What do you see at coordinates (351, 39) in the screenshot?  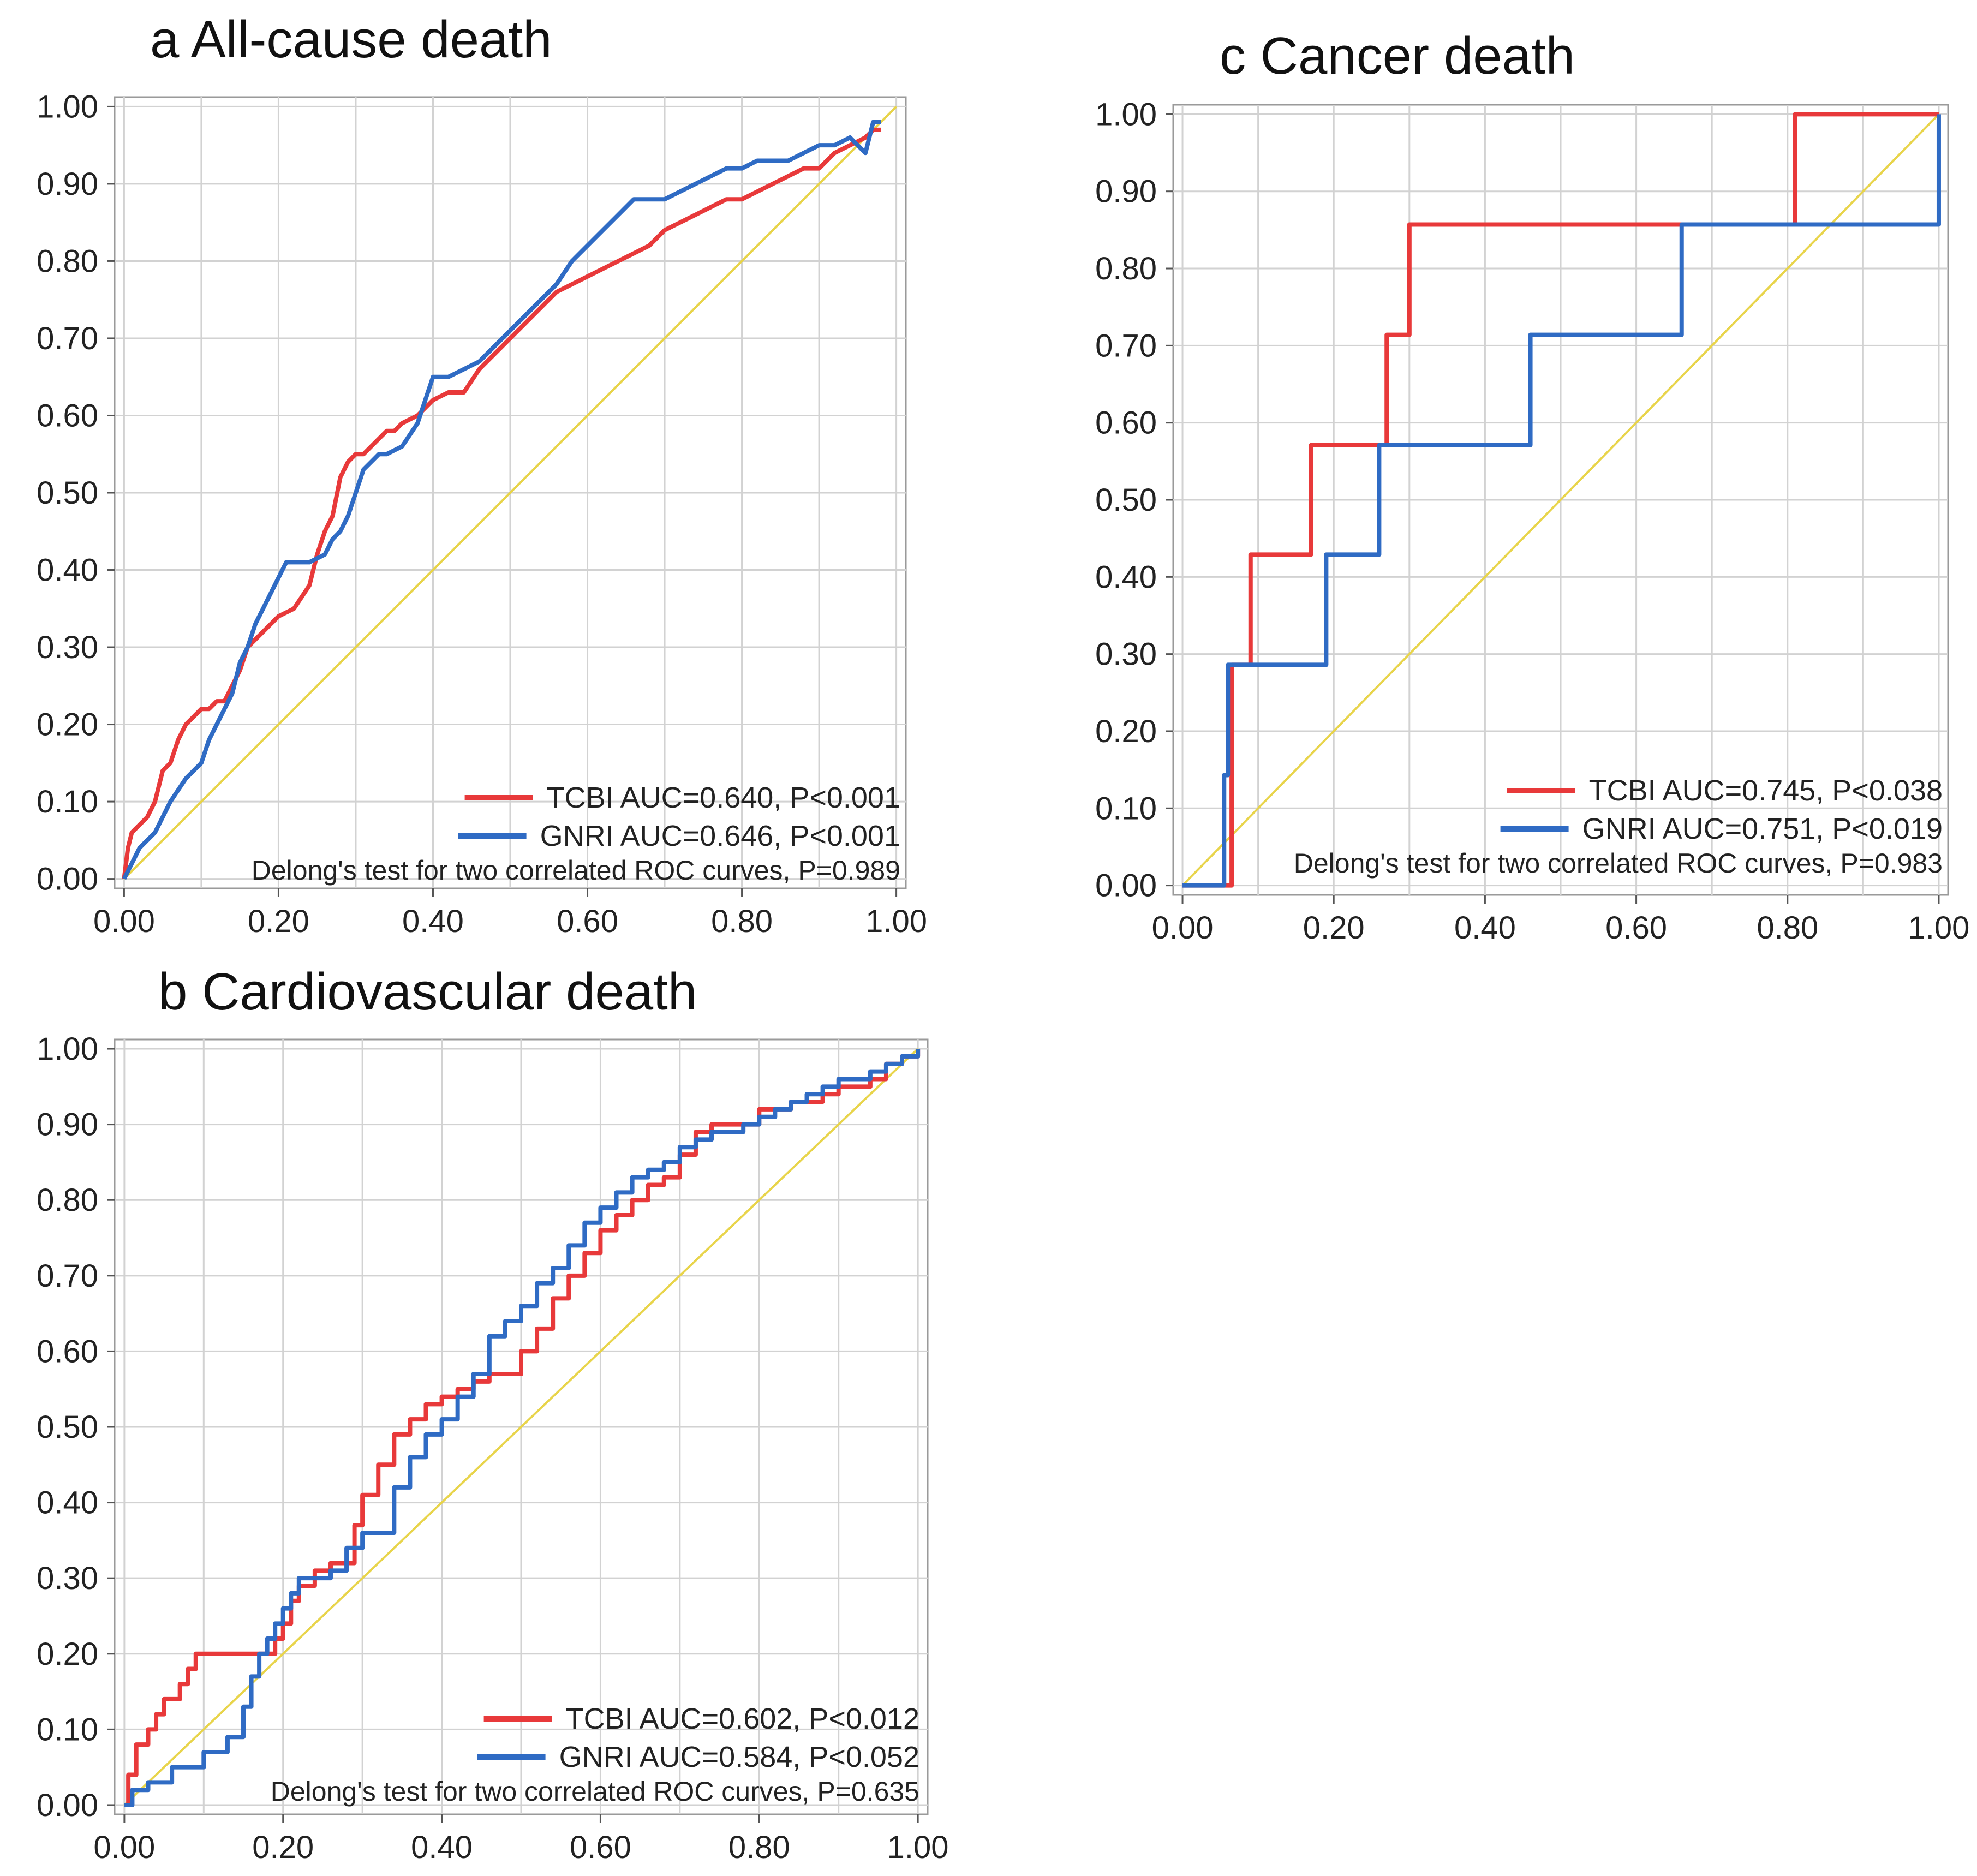 I see `panel-a-title: a All-cause death` at bounding box center [351, 39].